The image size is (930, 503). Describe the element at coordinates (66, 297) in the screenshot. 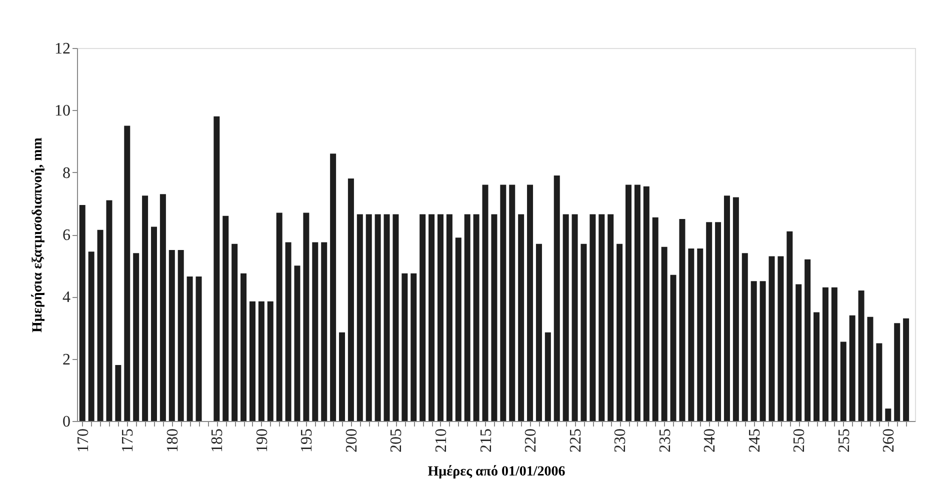

I see `y-tick-label: 4` at that location.